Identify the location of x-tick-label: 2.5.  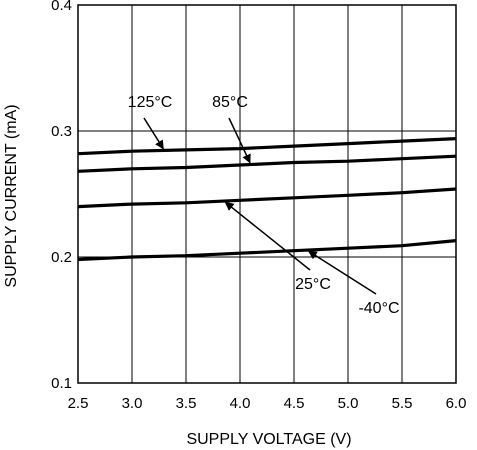
(78, 403).